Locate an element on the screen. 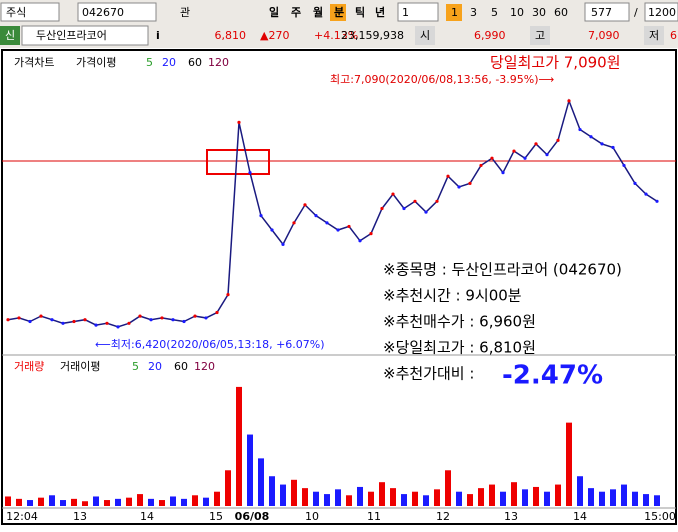  label: 15:00 is located at coordinates (660, 516).